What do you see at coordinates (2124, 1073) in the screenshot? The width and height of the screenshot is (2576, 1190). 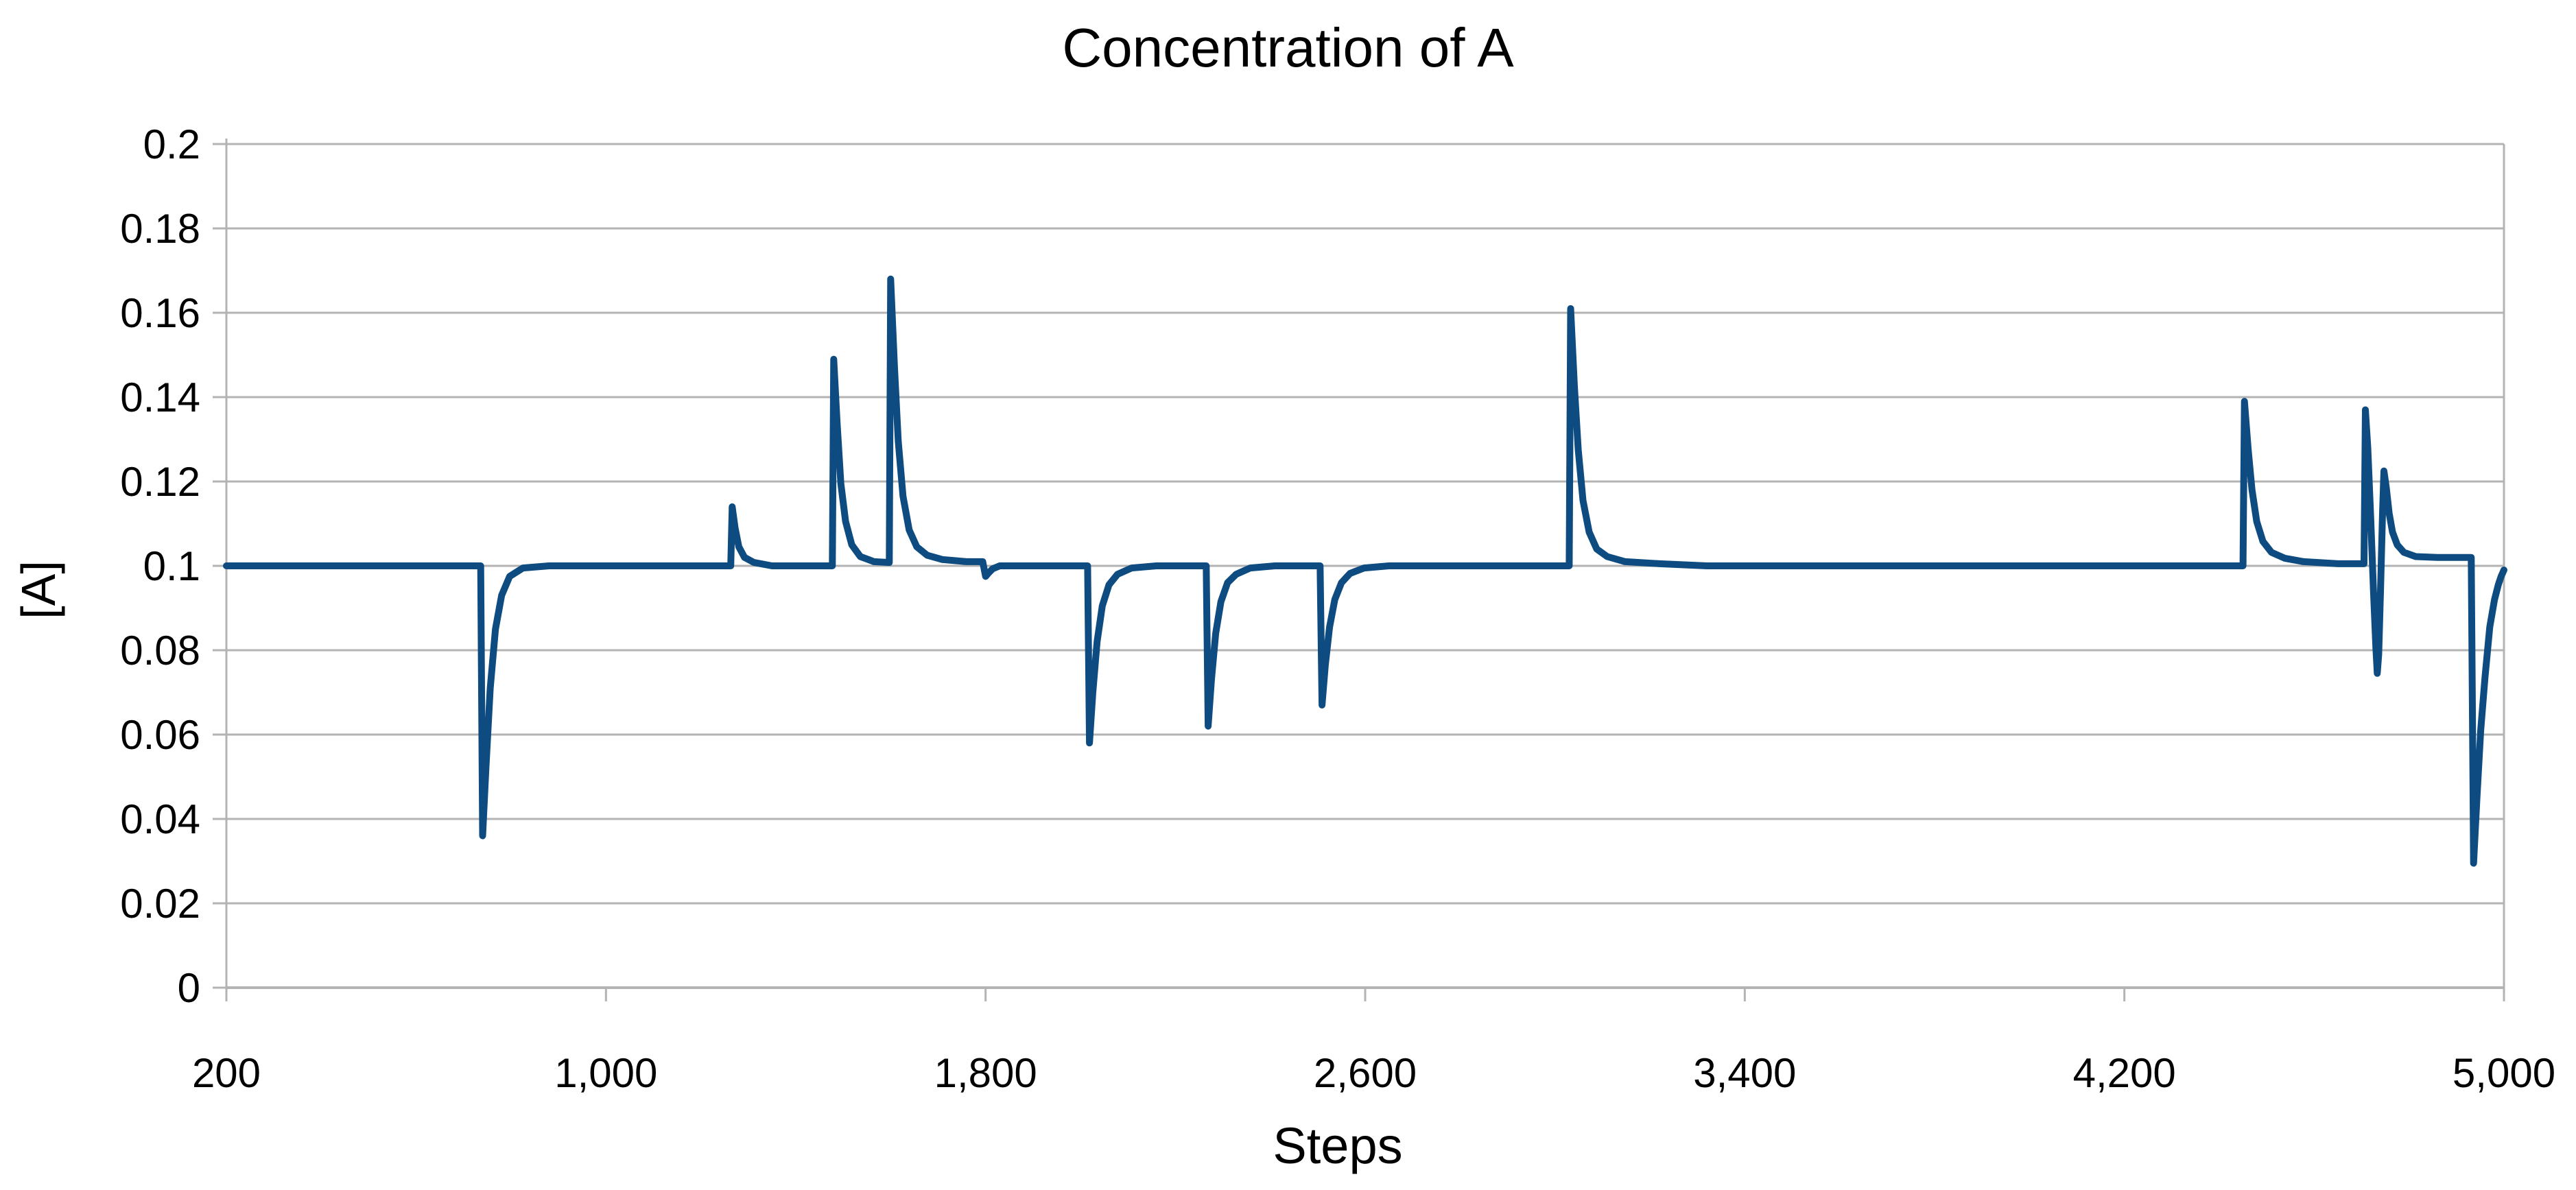 I see `x-tick-label: 4,200` at bounding box center [2124, 1073].